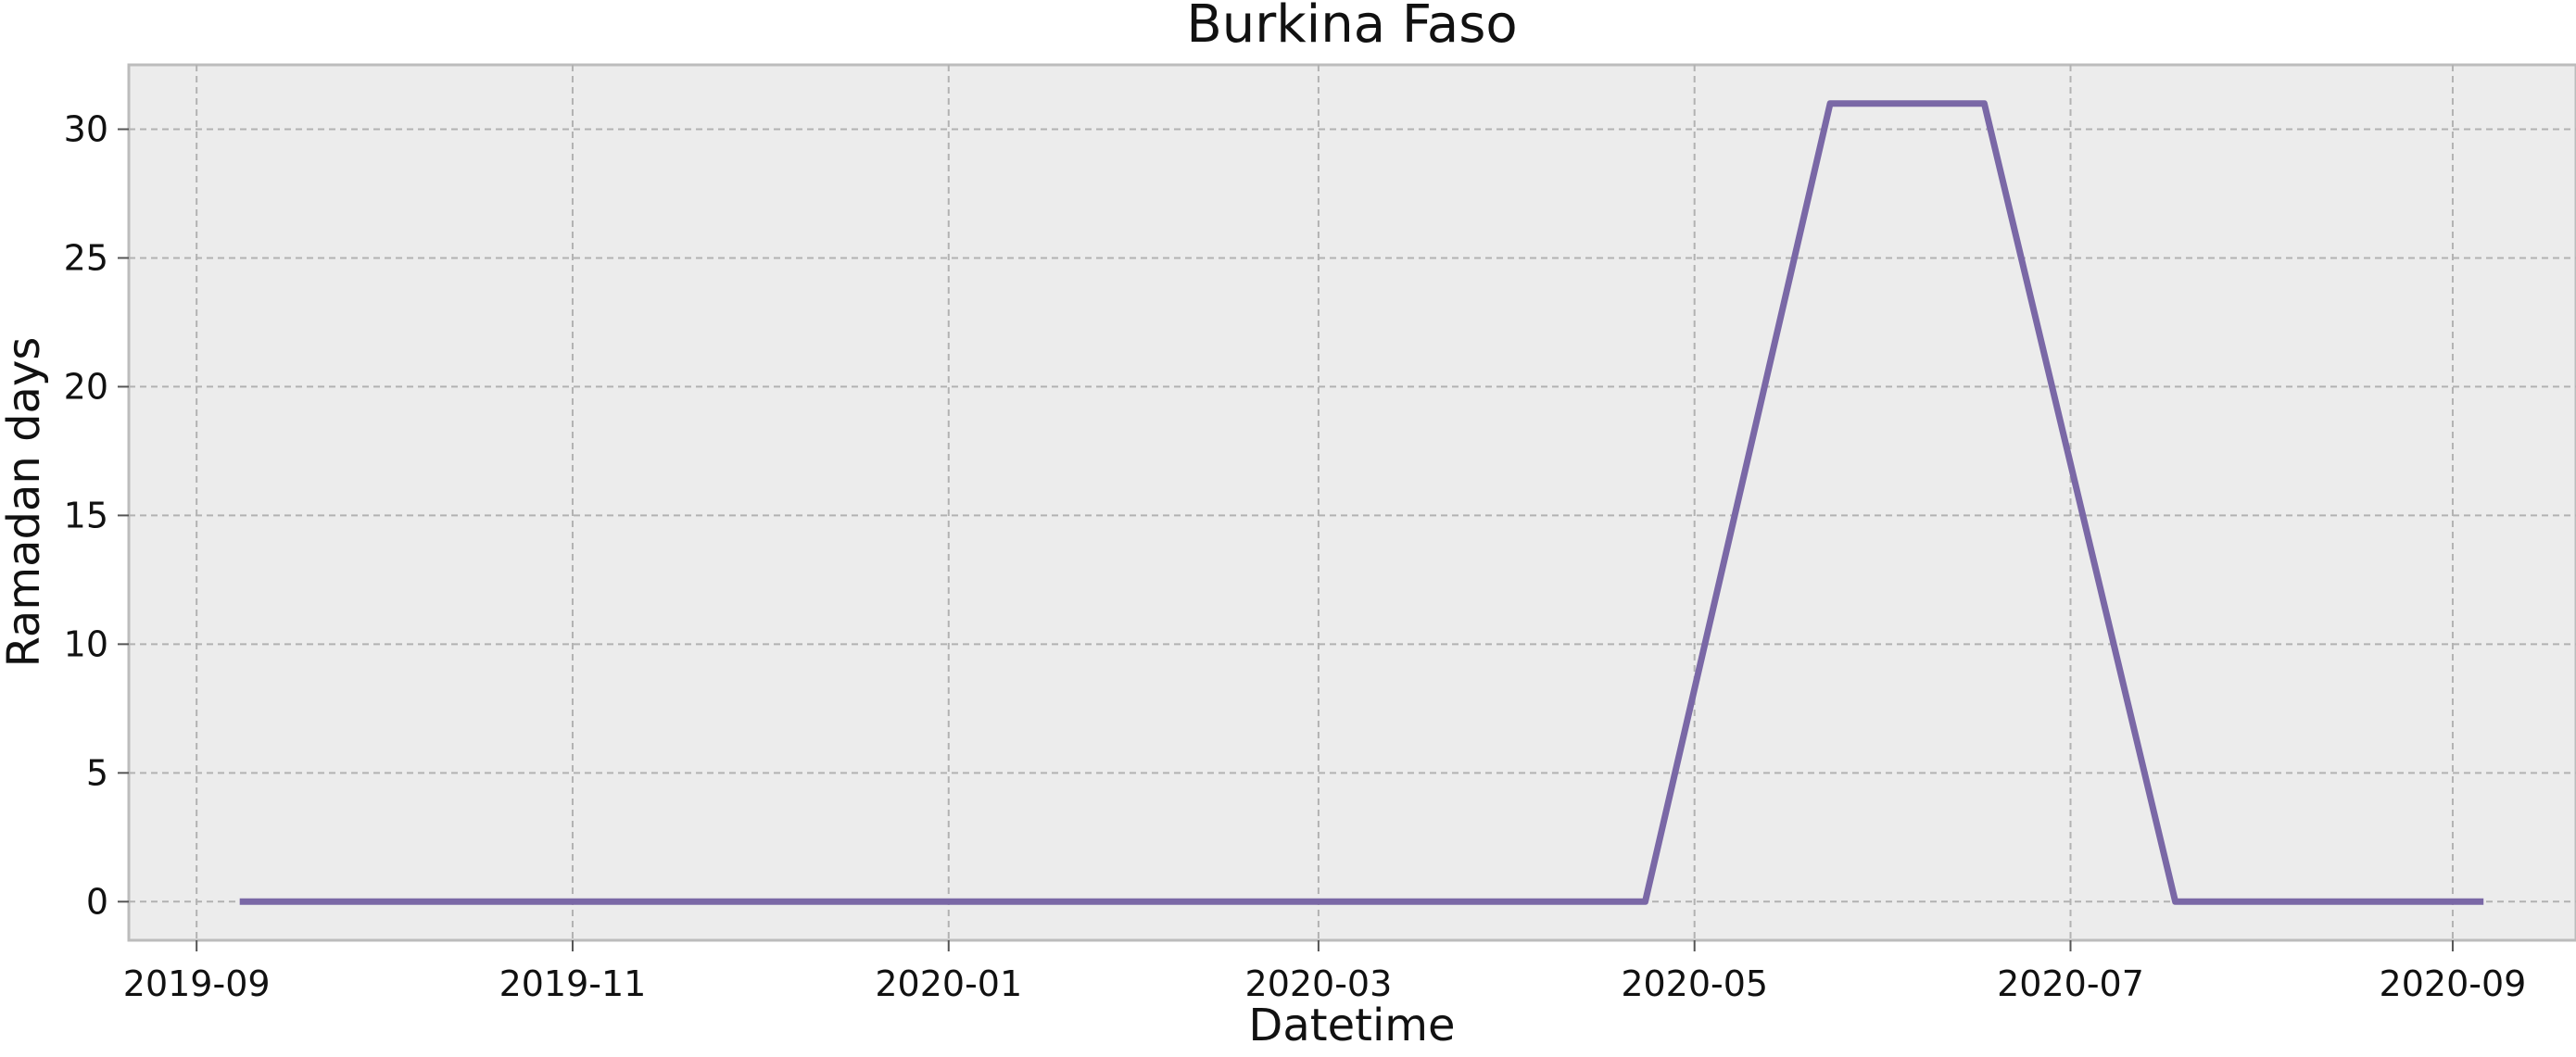 The image size is (2576, 1057). I want to click on y-tick-label: 30, so click(86, 128).